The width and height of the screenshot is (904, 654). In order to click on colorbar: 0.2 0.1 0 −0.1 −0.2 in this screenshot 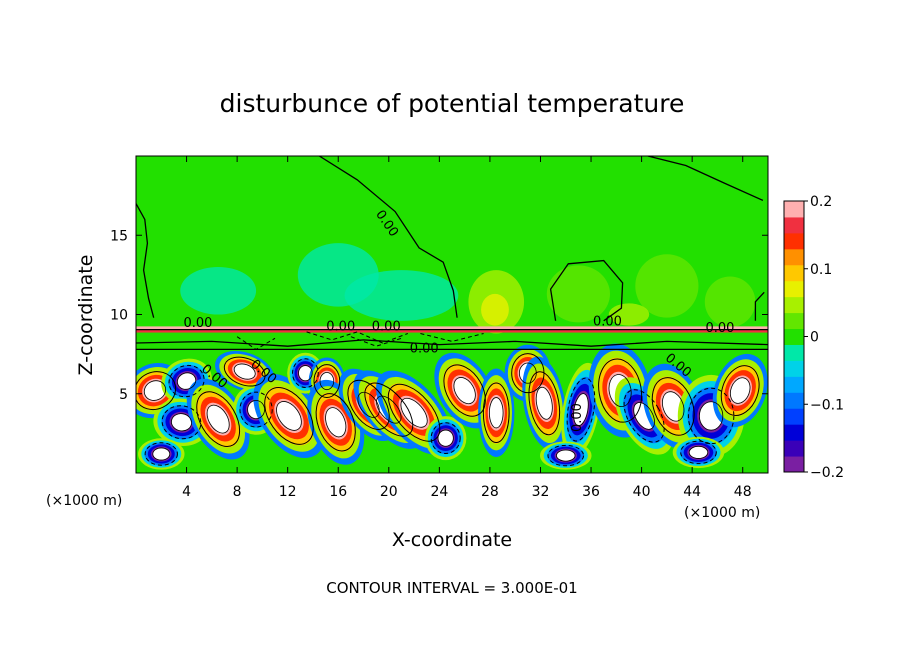, I will do `click(813, 337)`.